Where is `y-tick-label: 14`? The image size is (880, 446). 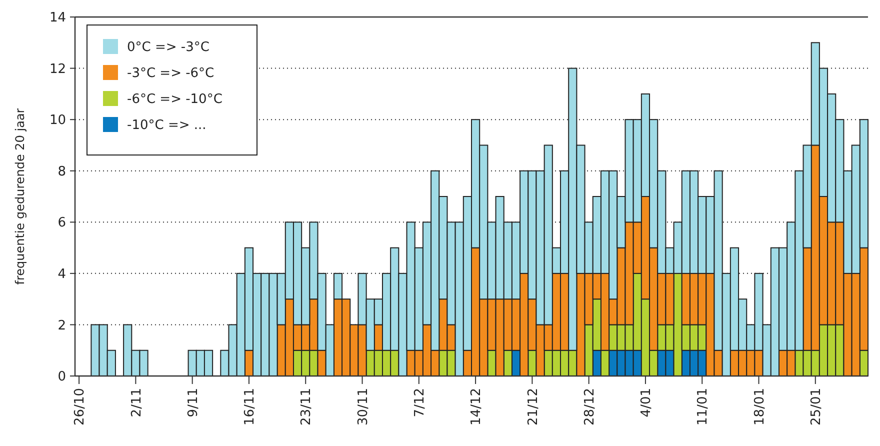 y-tick-label: 14 is located at coordinates (57, 18).